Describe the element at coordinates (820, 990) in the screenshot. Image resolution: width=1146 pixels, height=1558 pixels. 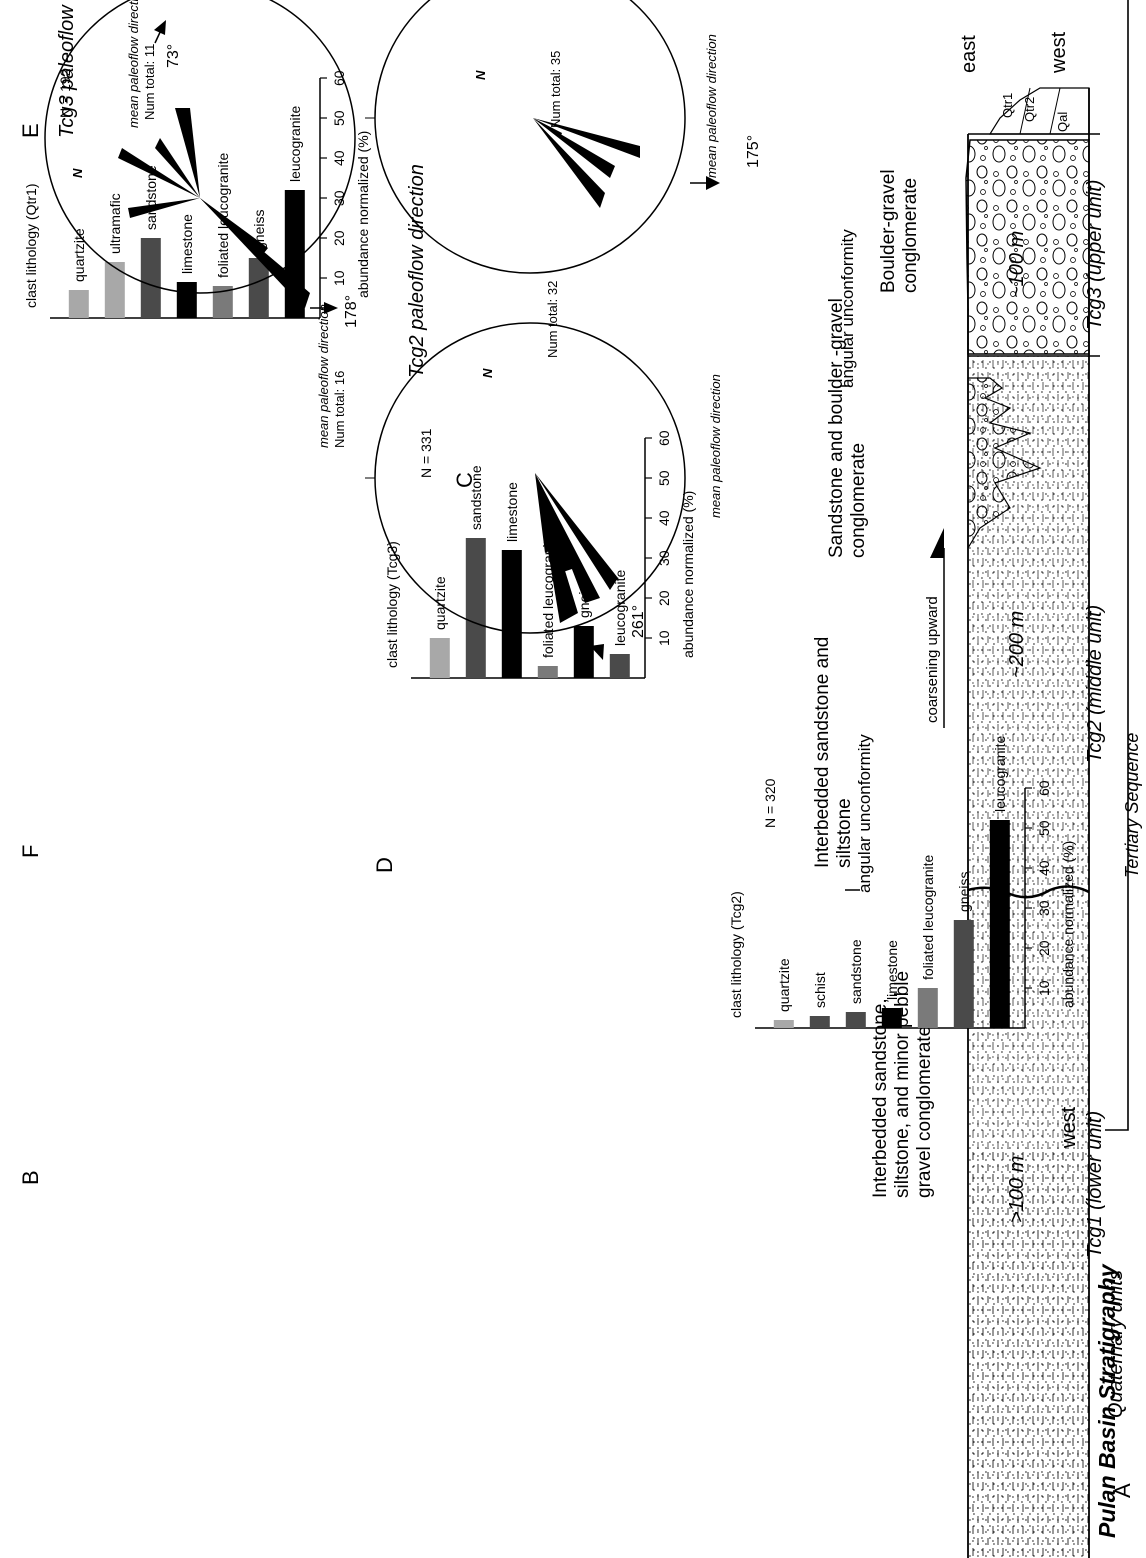
I see `category-label: schist` at that location.